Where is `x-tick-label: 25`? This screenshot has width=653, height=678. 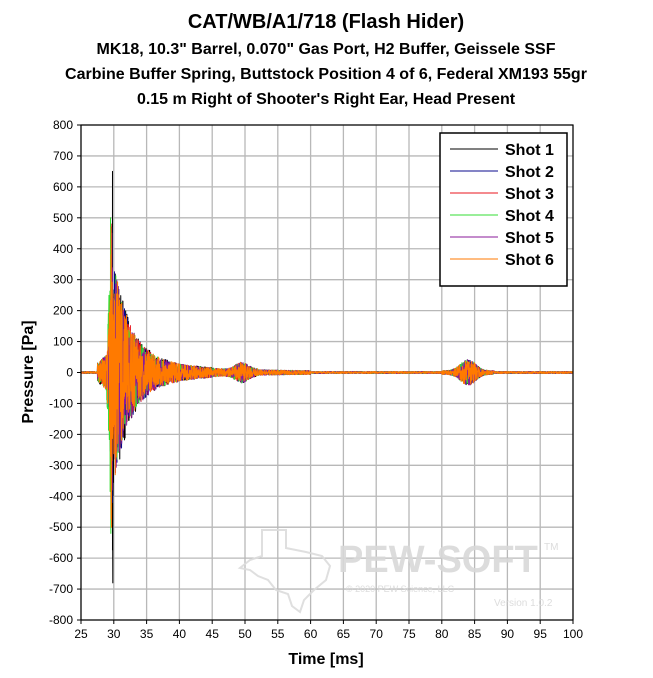
x-tick-label: 25 is located at coordinates (81, 634).